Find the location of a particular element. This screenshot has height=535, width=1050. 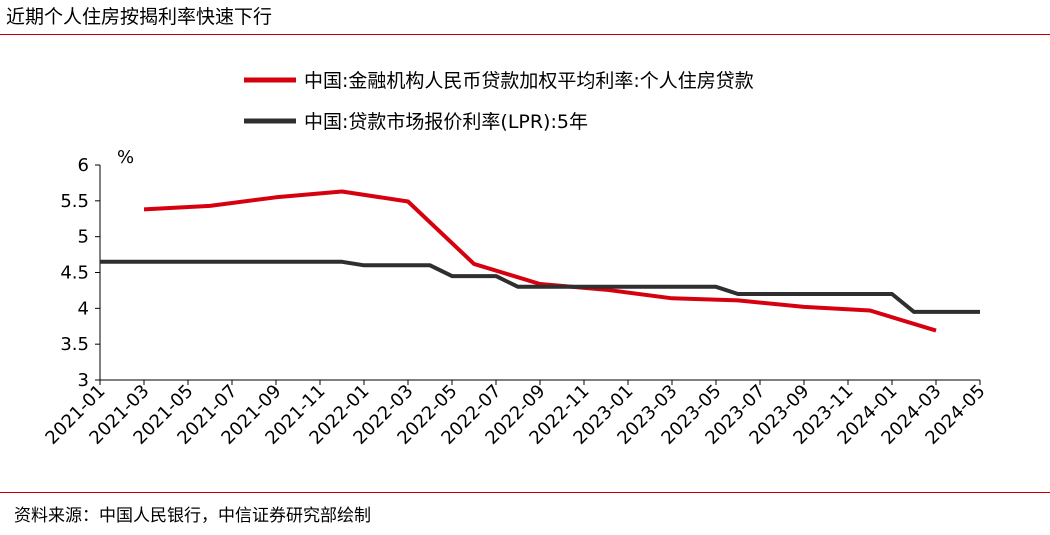

y-tick-label: 3.5 is located at coordinates (74, 344).